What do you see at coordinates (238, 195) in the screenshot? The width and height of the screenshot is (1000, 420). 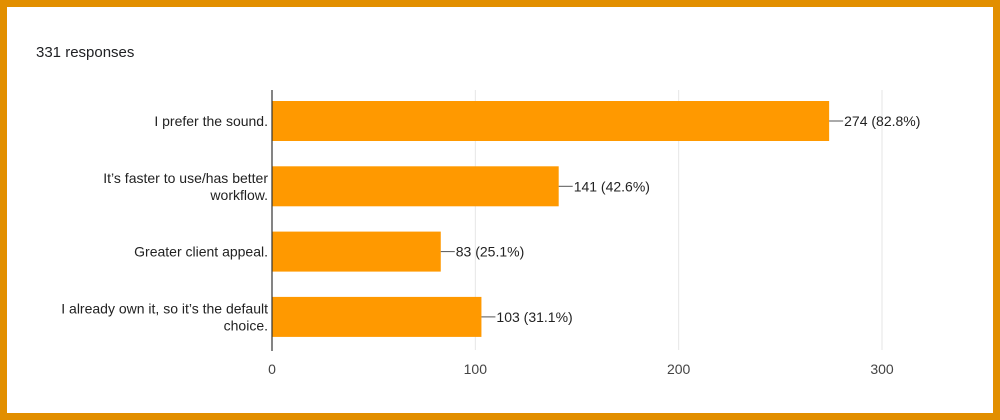 I see `category-label: workflow.` at bounding box center [238, 195].